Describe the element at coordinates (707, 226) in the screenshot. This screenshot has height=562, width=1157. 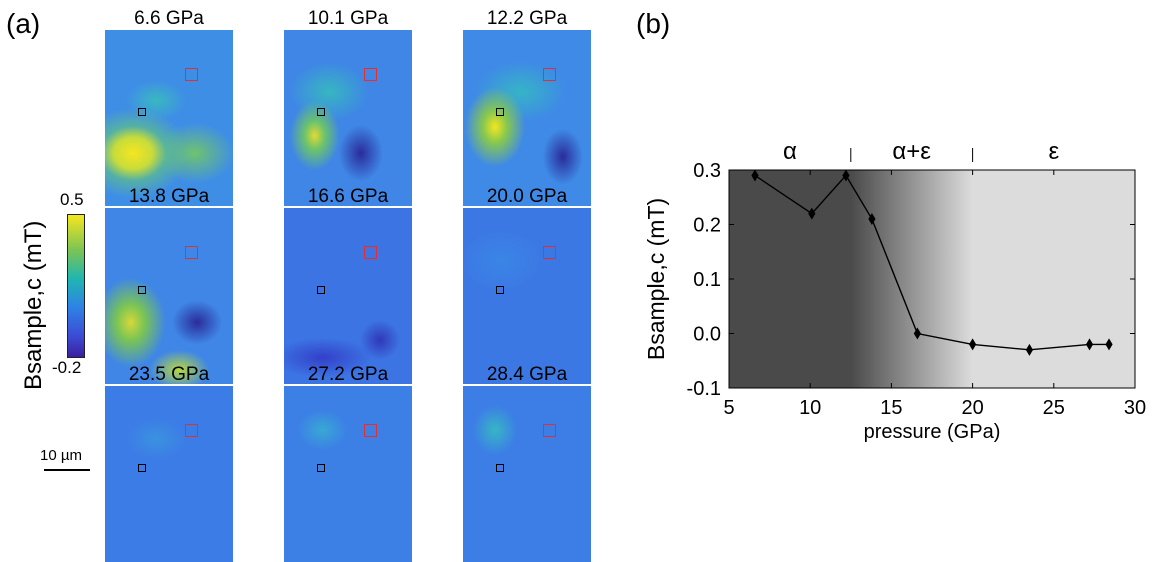
I see `y-tick-label: 0.2` at that location.